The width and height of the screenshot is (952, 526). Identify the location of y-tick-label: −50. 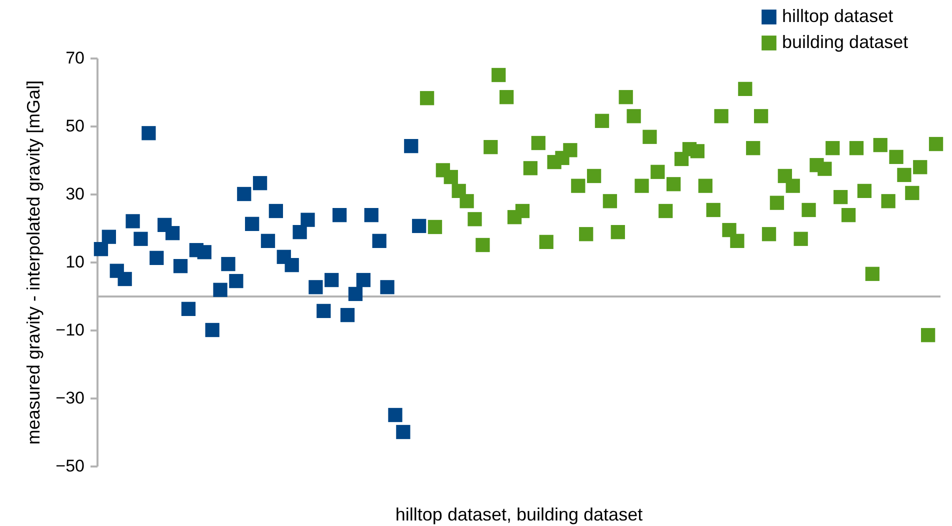
(70, 466).